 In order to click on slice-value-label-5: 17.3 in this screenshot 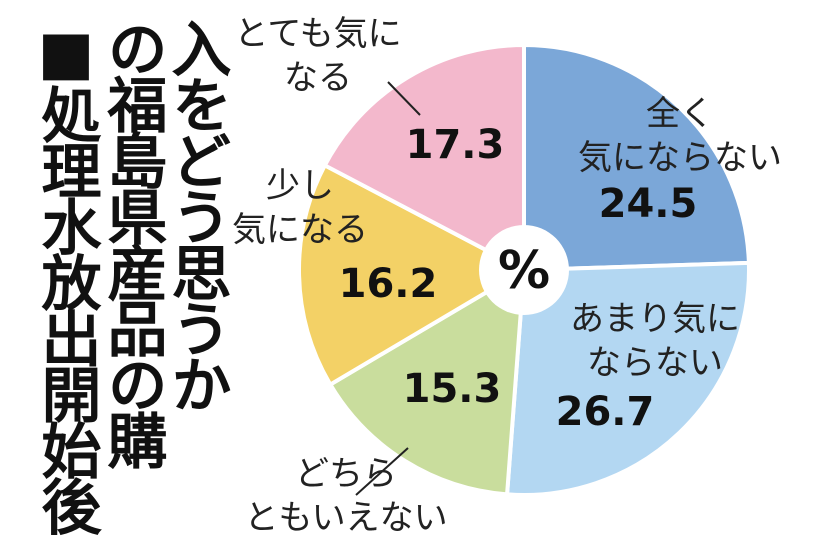, I will do `click(455, 145)`.